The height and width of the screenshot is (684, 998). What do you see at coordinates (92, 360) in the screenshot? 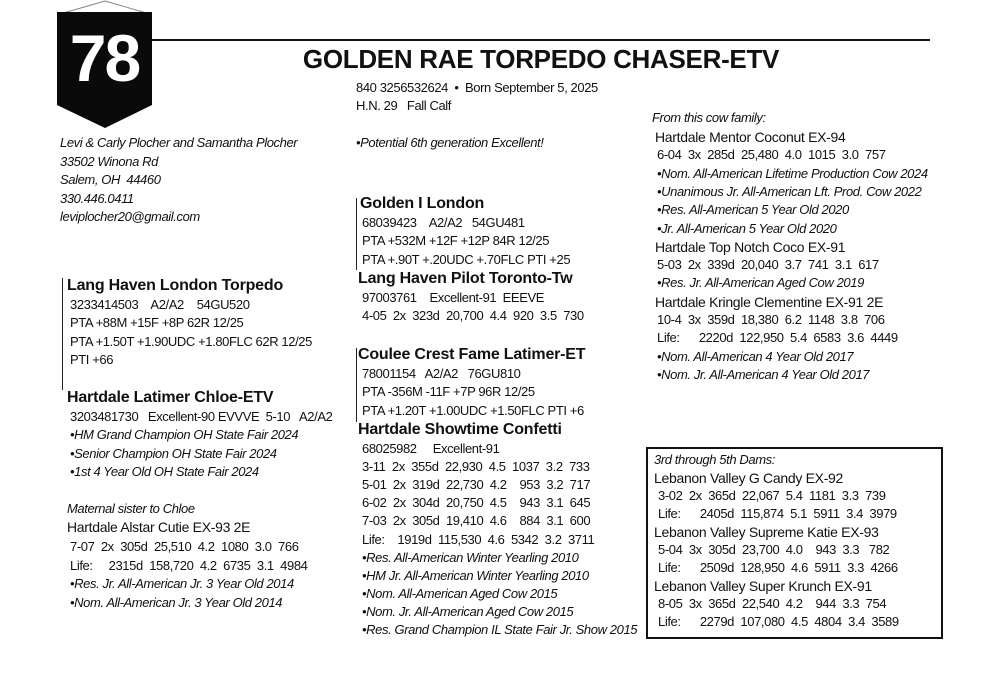
I see `animal-line: PTI +66` at bounding box center [92, 360].